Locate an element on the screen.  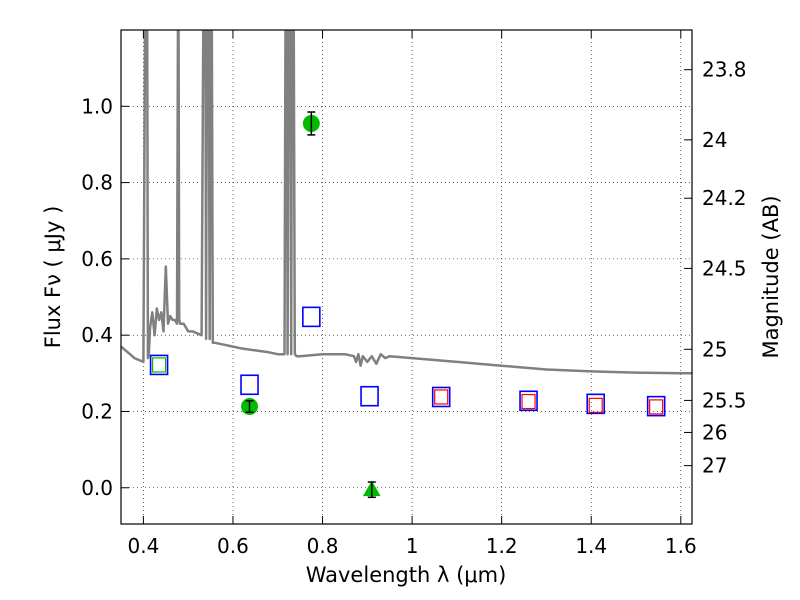
x-tick-label: 1.4 is located at coordinates (591, 546).